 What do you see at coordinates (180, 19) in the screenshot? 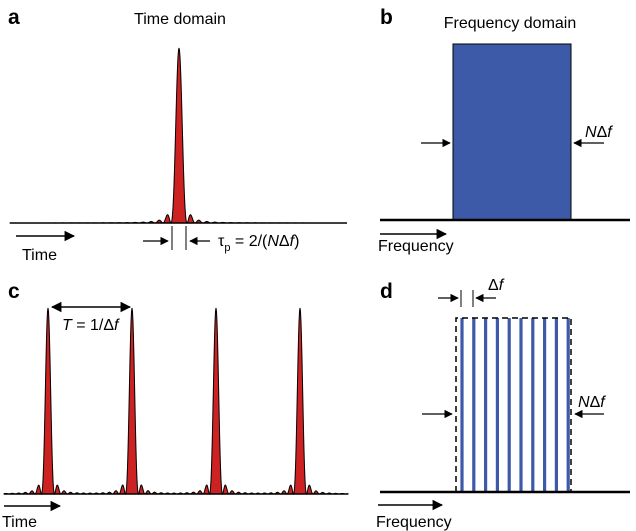
I see `panel-a-title: Time domain` at bounding box center [180, 19].